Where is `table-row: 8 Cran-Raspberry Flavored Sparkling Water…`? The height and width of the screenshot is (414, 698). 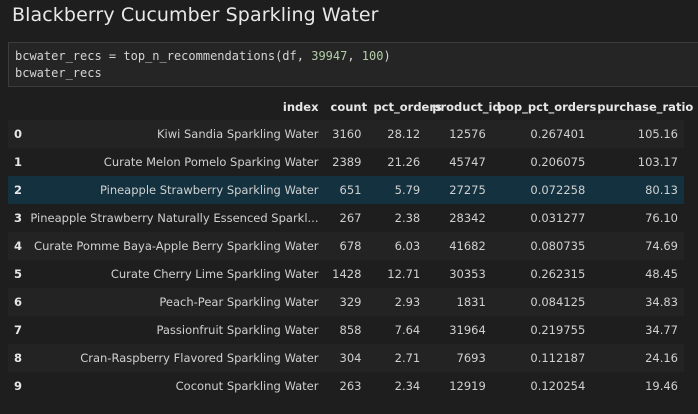
table-row: 8 Cran-Raspberry Flavored Sparkling Water… is located at coordinates (346, 358).